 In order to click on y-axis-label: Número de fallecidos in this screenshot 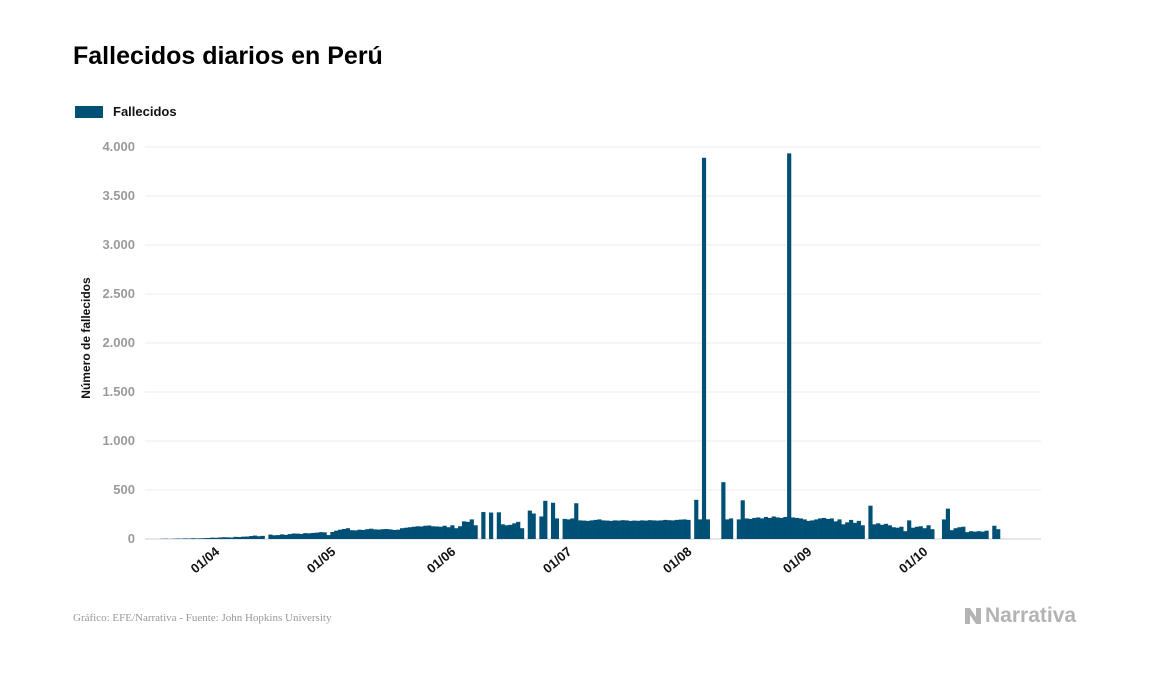, I will do `click(86, 338)`.